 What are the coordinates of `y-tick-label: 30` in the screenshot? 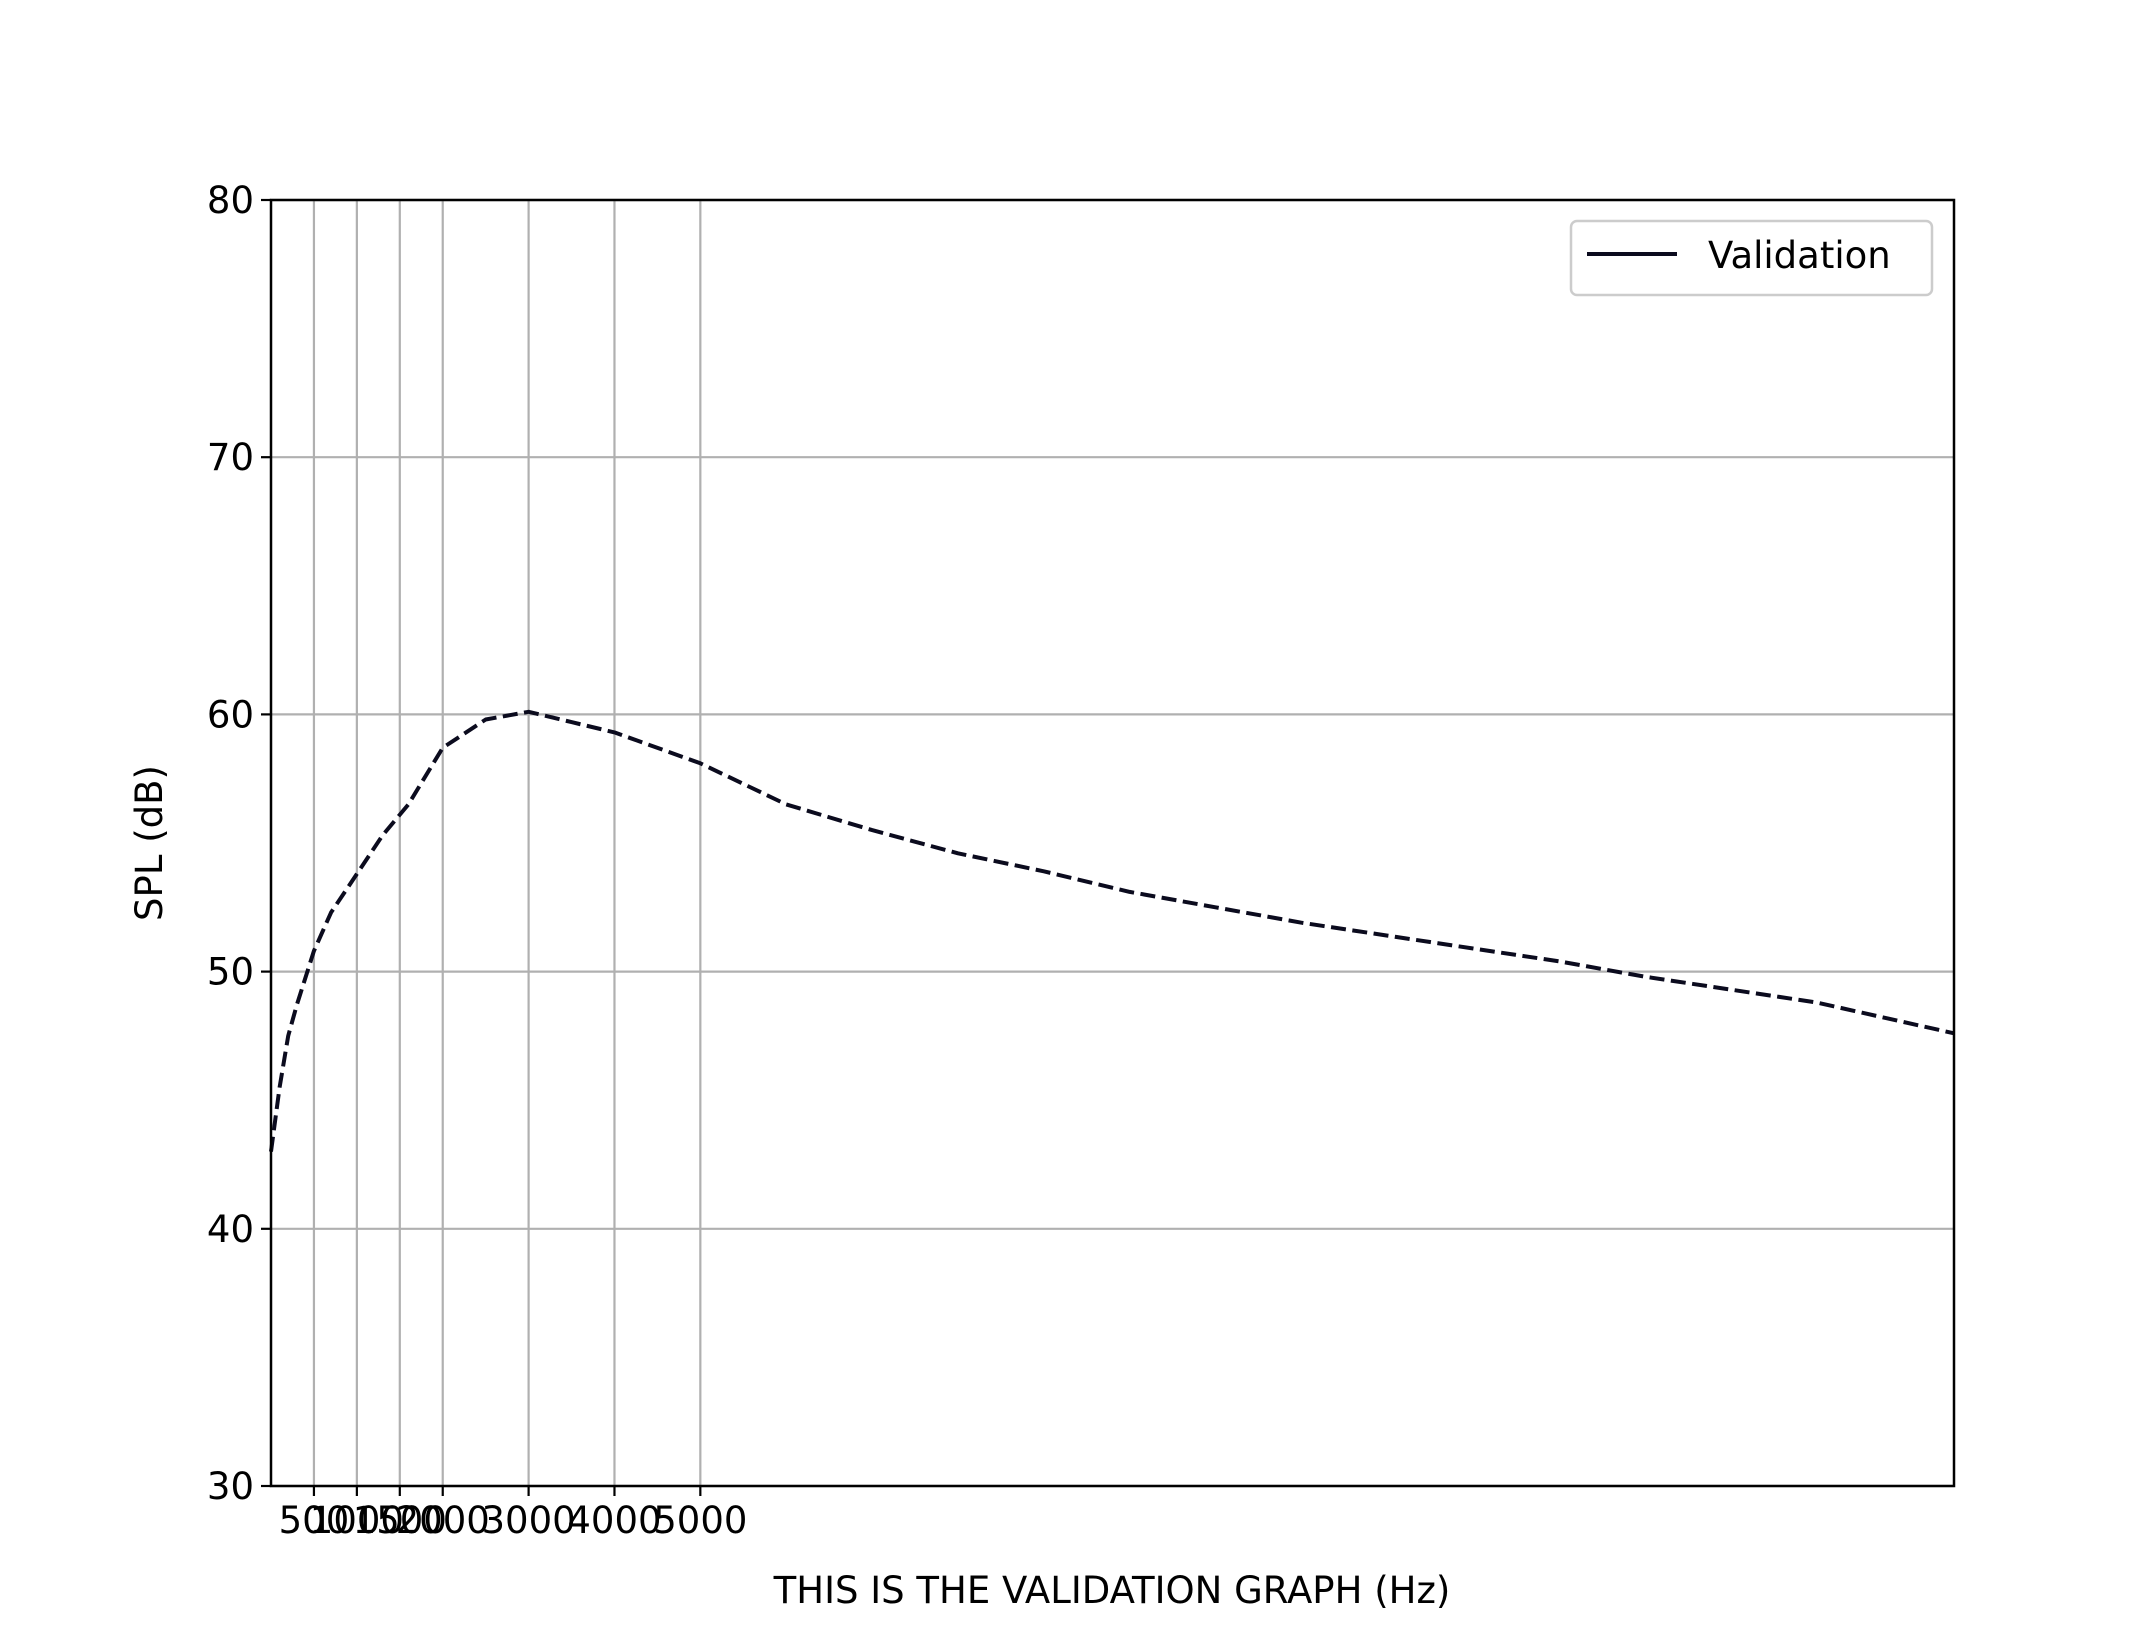 It's located at (230, 1486).